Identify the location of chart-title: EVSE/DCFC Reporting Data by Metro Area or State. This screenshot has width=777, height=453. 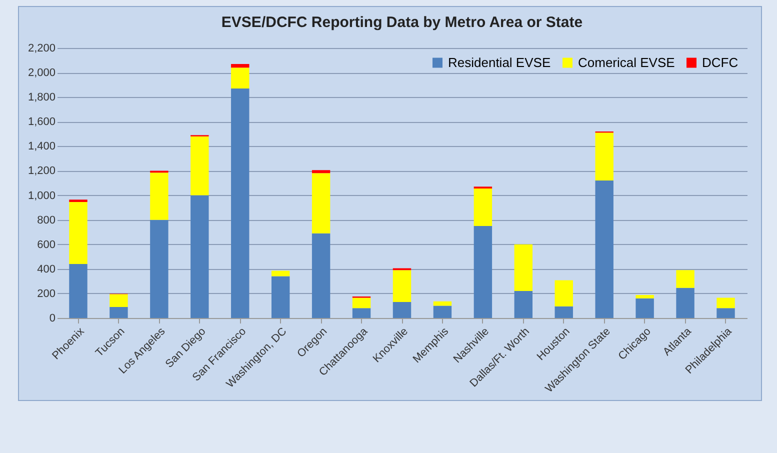
(402, 22).